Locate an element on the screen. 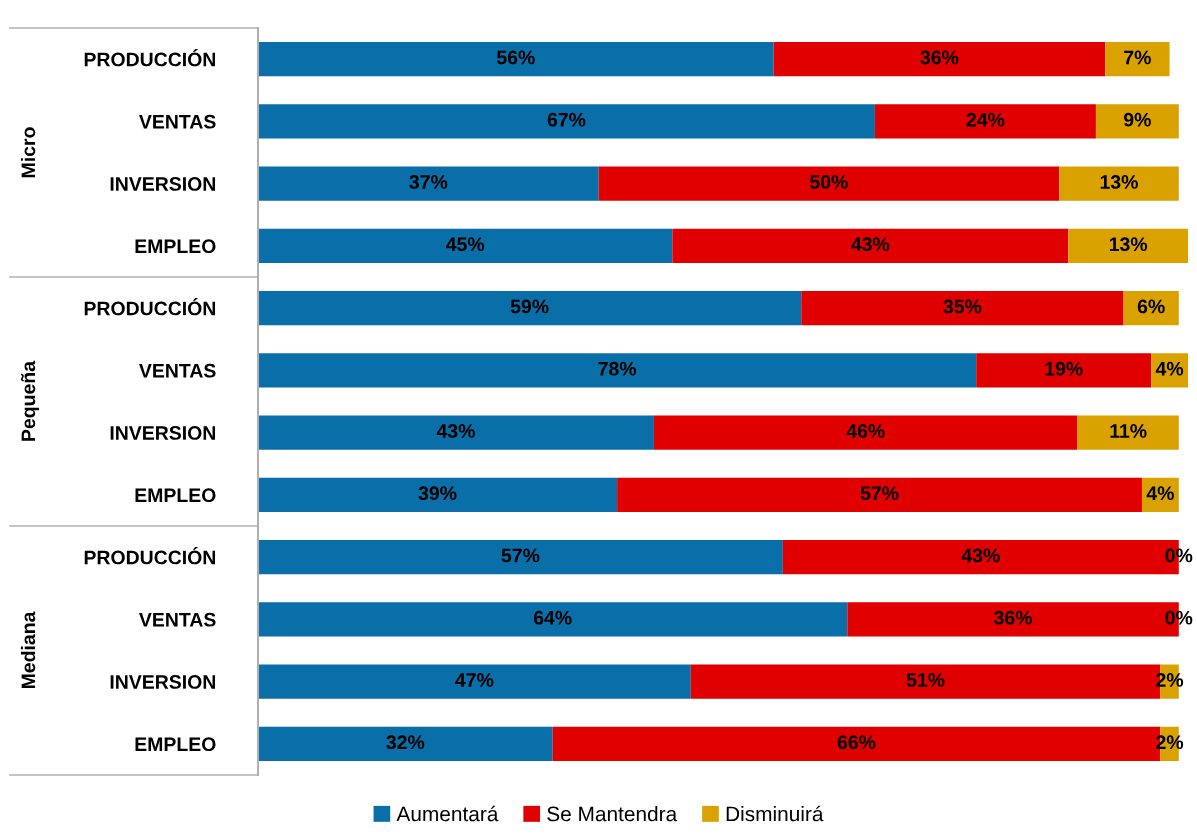  data-label: 51% is located at coordinates (925, 680).